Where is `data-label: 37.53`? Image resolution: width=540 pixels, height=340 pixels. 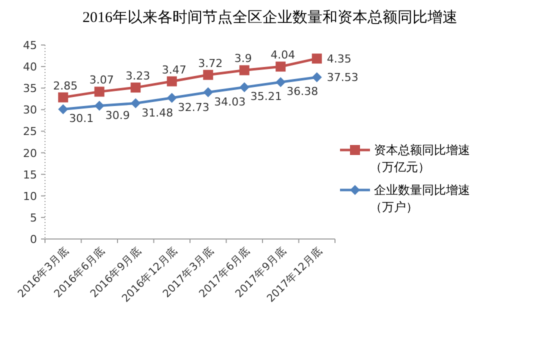 data-label: 37.53 is located at coordinates (342, 77).